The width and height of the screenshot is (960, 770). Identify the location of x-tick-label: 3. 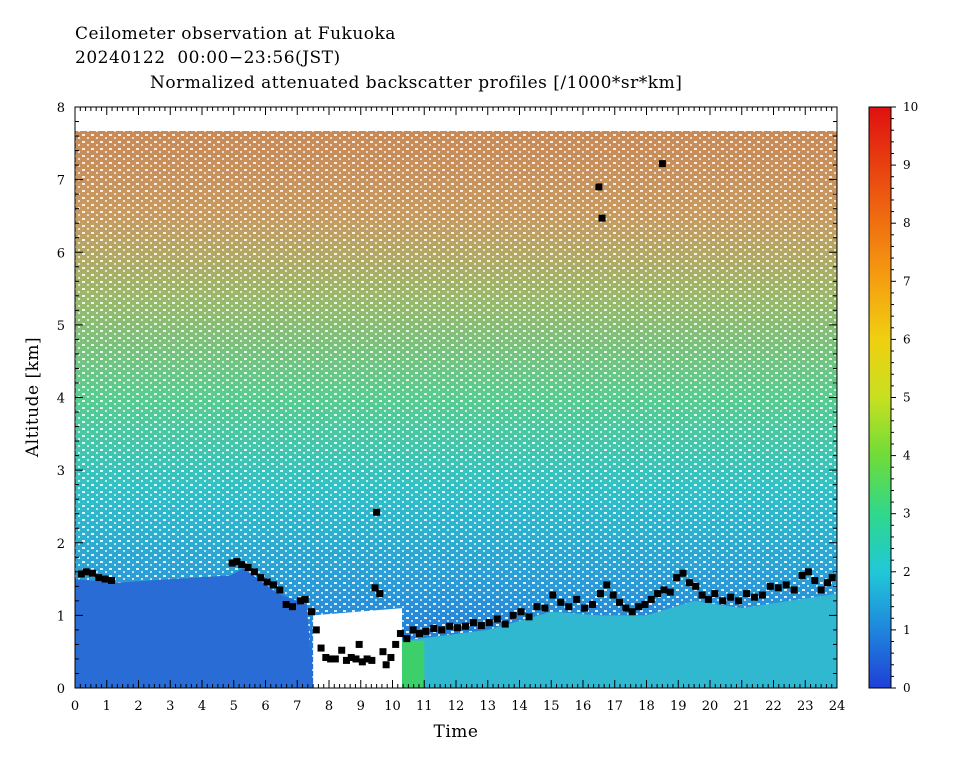
(170, 706).